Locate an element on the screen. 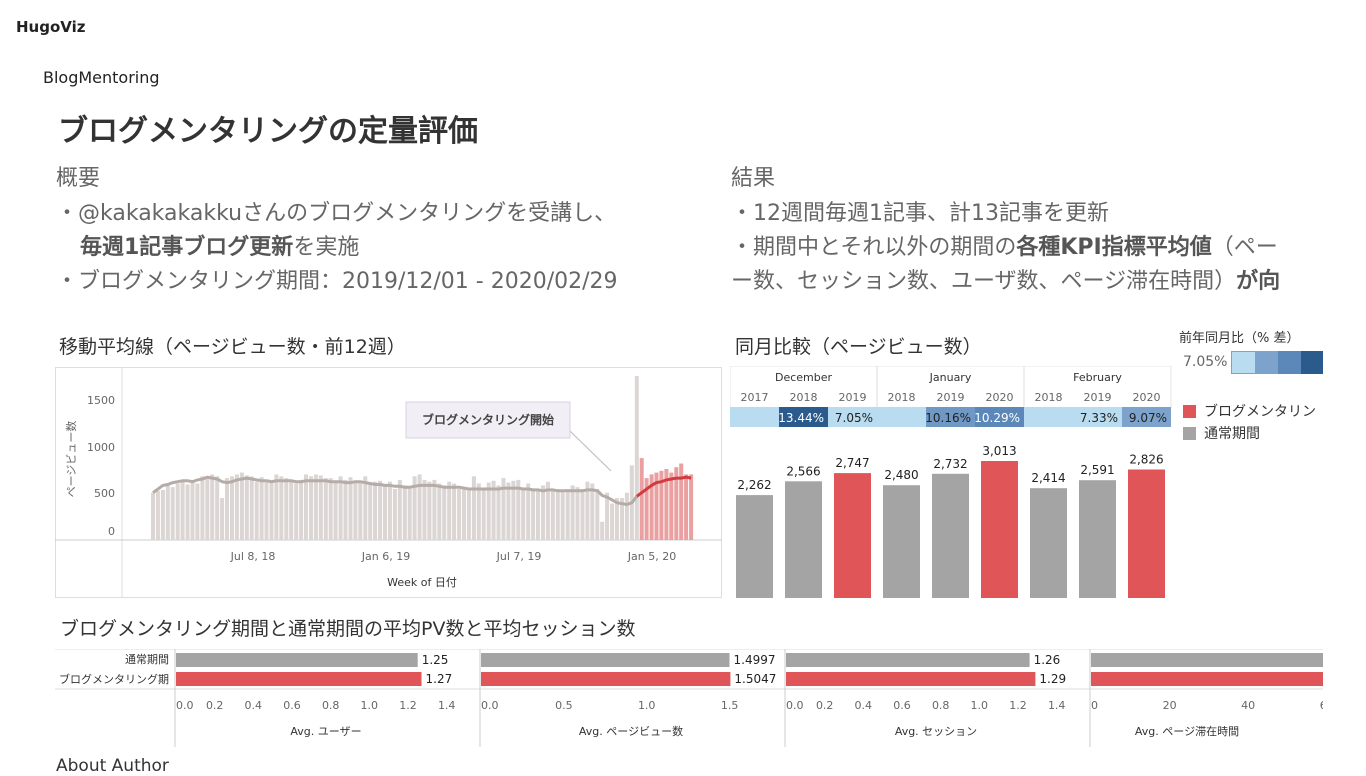 Image resolution: width=1366 pixels, height=776 pixels. legend-item-normal: 通常期間 is located at coordinates (1253, 433).